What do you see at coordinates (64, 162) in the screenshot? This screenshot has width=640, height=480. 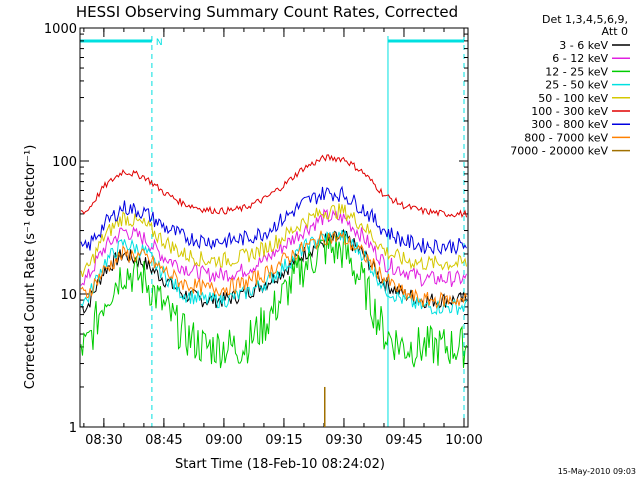 I see `y-tick-label: 100` at bounding box center [64, 162].